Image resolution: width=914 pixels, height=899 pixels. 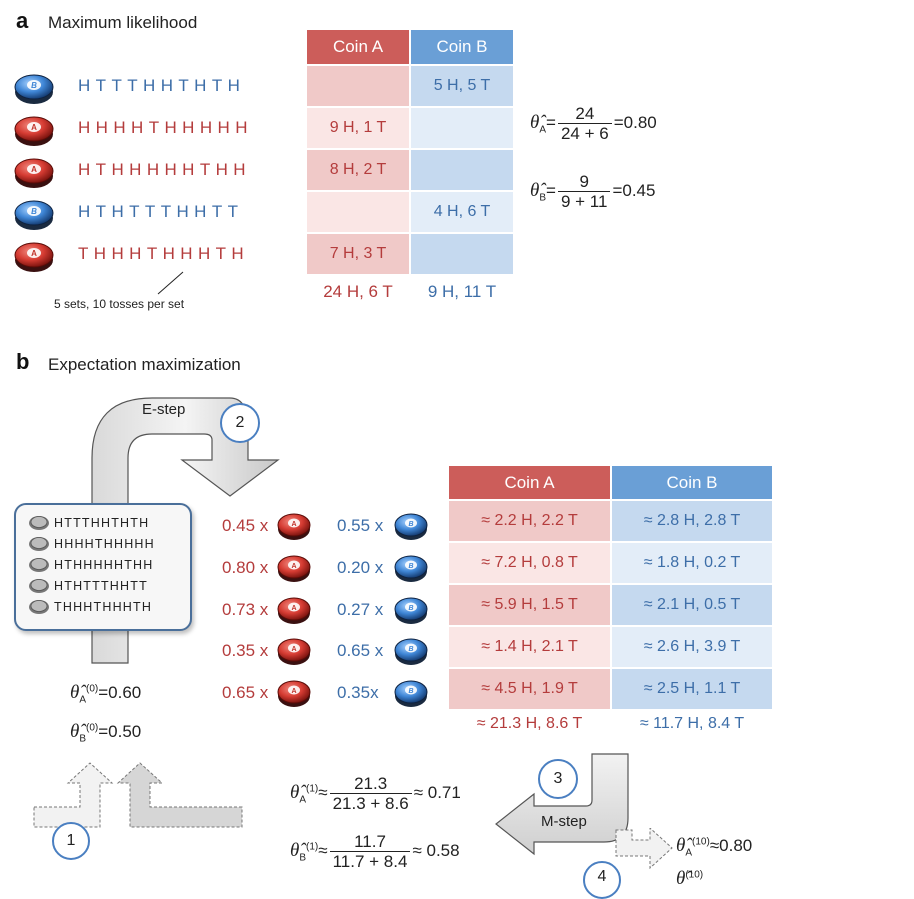 I want to click on coin-b-total: 9 H, 11 T, so click(x=462, y=291).